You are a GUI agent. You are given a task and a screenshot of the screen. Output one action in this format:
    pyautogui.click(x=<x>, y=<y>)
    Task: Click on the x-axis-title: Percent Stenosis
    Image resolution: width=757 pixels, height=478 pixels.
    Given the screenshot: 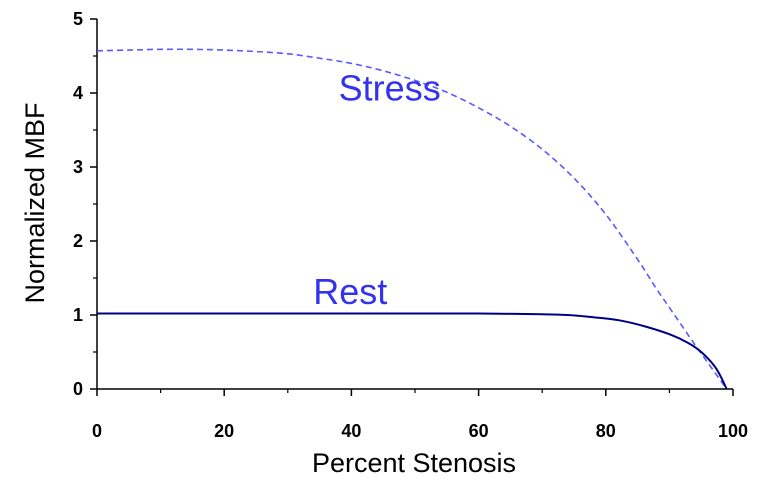 What is the action you would take?
    pyautogui.click(x=414, y=463)
    